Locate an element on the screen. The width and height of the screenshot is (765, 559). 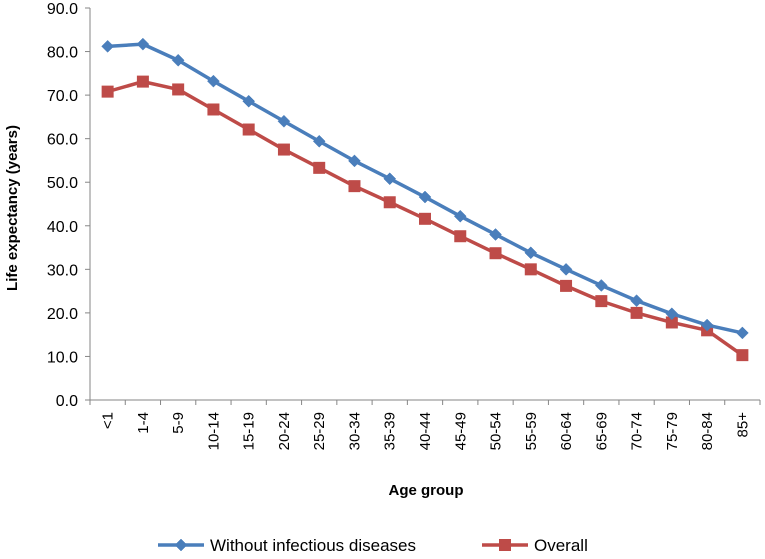
legend-label: Without infectious diseases is located at coordinates (313, 545).